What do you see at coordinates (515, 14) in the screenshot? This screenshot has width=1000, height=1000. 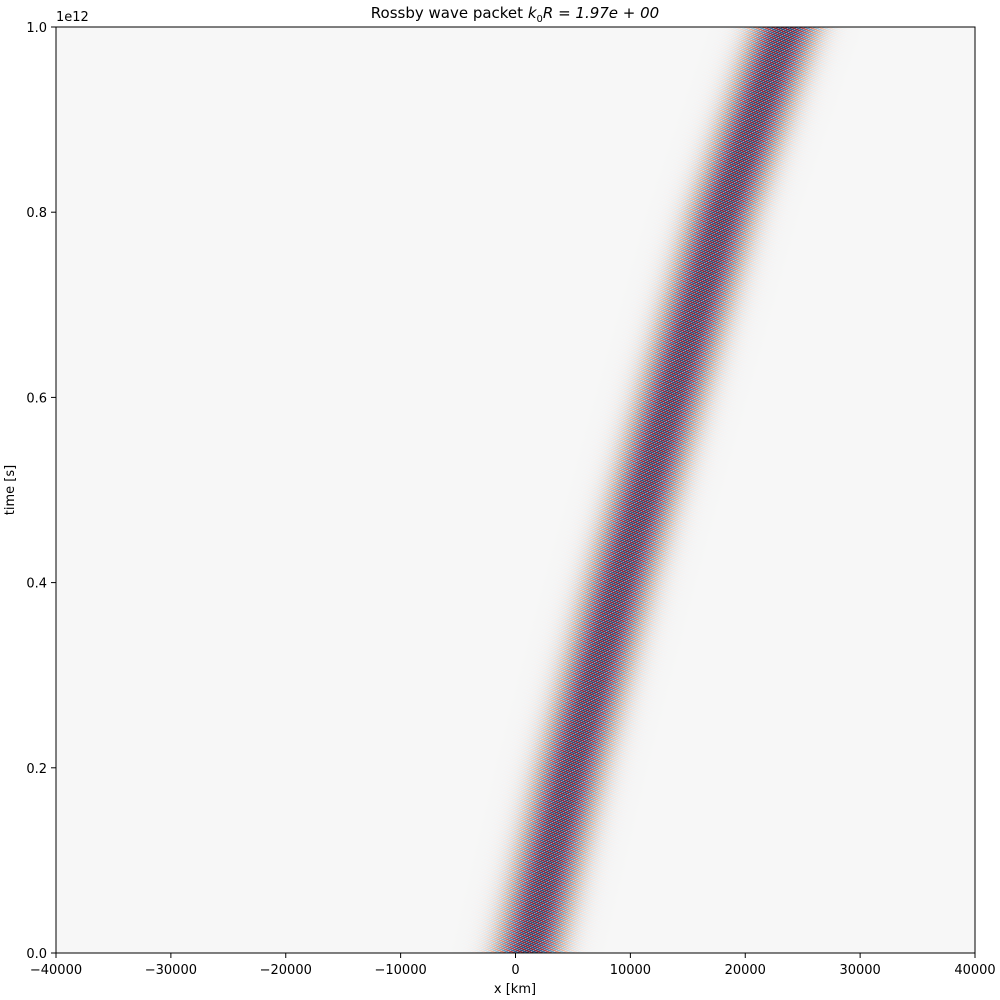 I see `chart-title: Rossby wave packet k0R = 1.97e + 00` at bounding box center [515, 14].